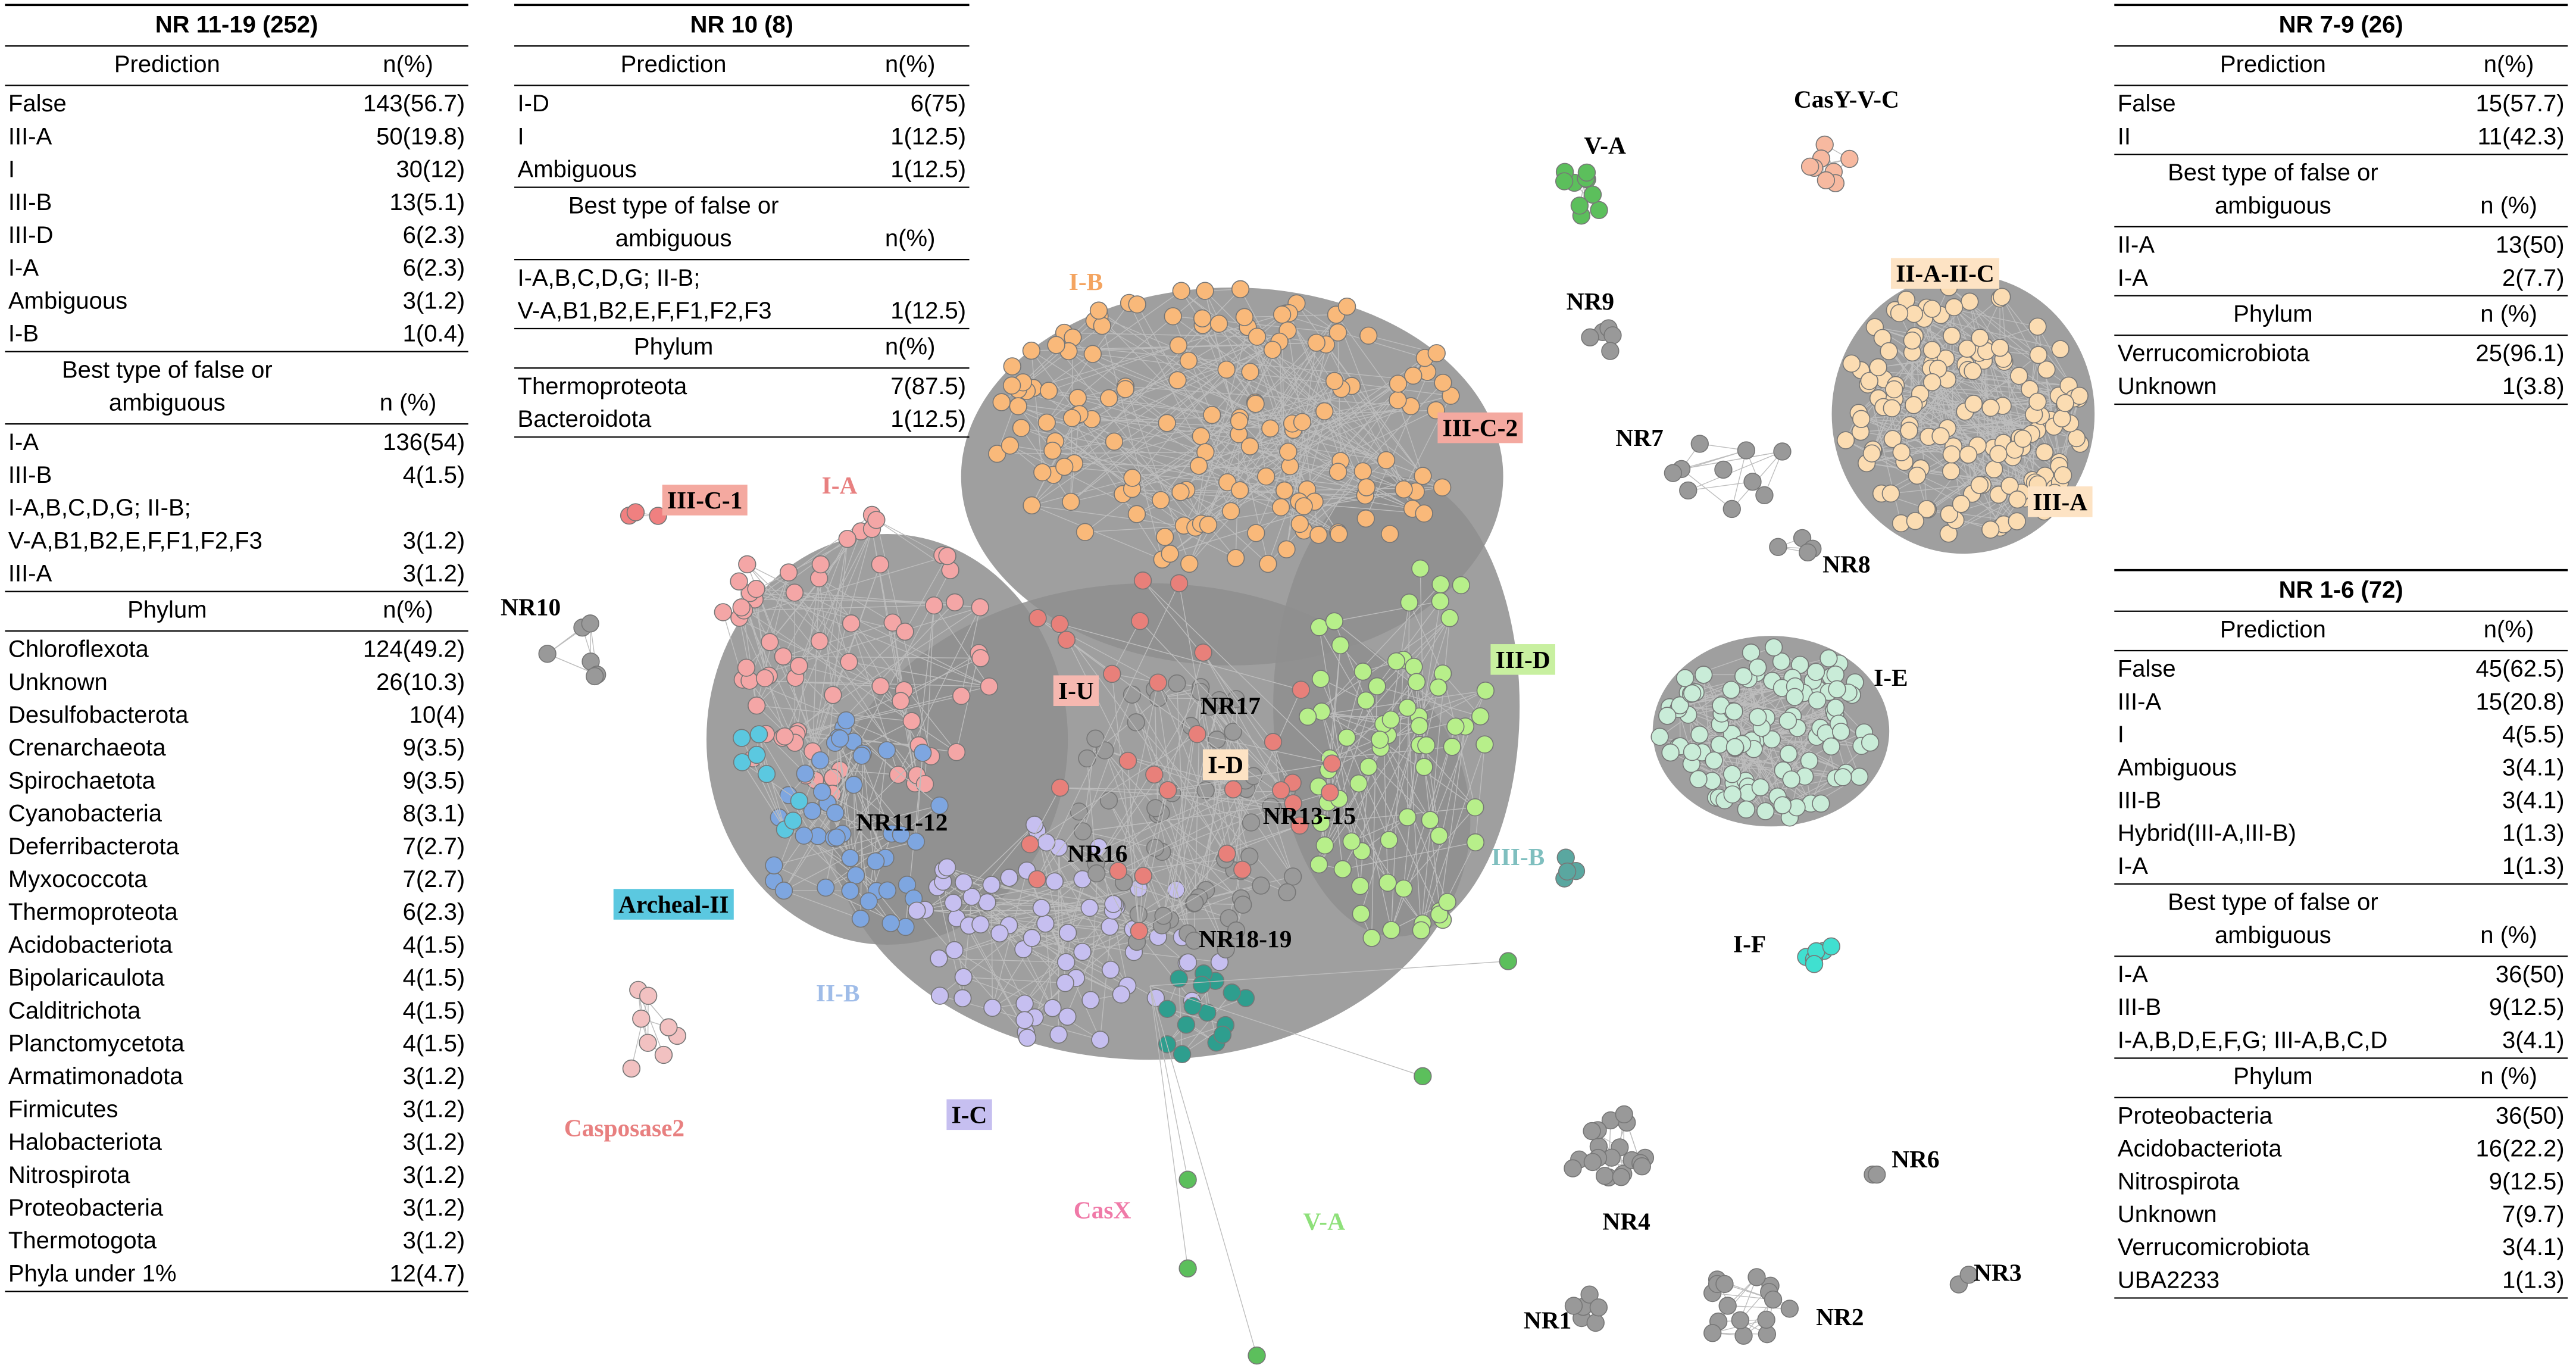 This screenshot has height=1368, width=2576. Describe the element at coordinates (2136, 245) in the screenshot. I see `row-label: II-A` at that location.